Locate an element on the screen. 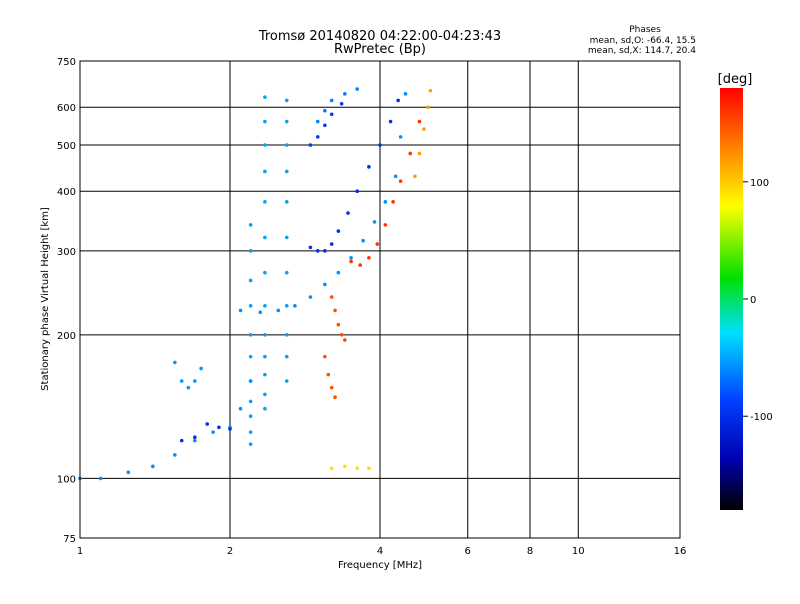 This screenshot has width=800, height=604. y-tick-label: 750 is located at coordinates (66, 62).